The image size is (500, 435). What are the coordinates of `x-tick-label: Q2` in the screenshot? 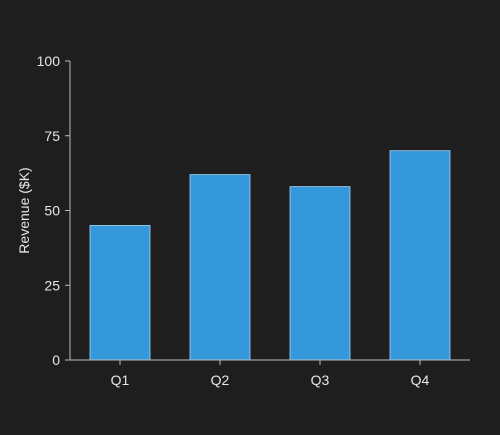 It's located at (220, 380).